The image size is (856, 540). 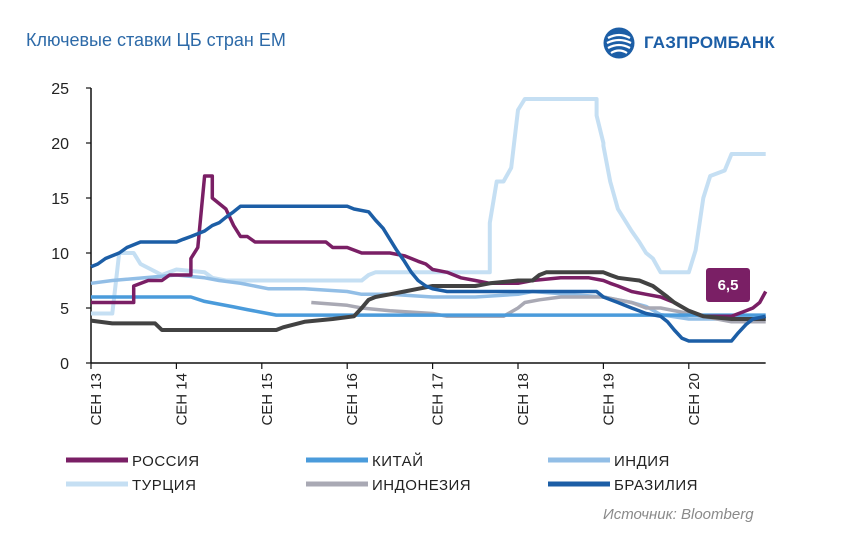 I want to click on legend-label: ТУРЦИЯ, so click(x=164, y=485).